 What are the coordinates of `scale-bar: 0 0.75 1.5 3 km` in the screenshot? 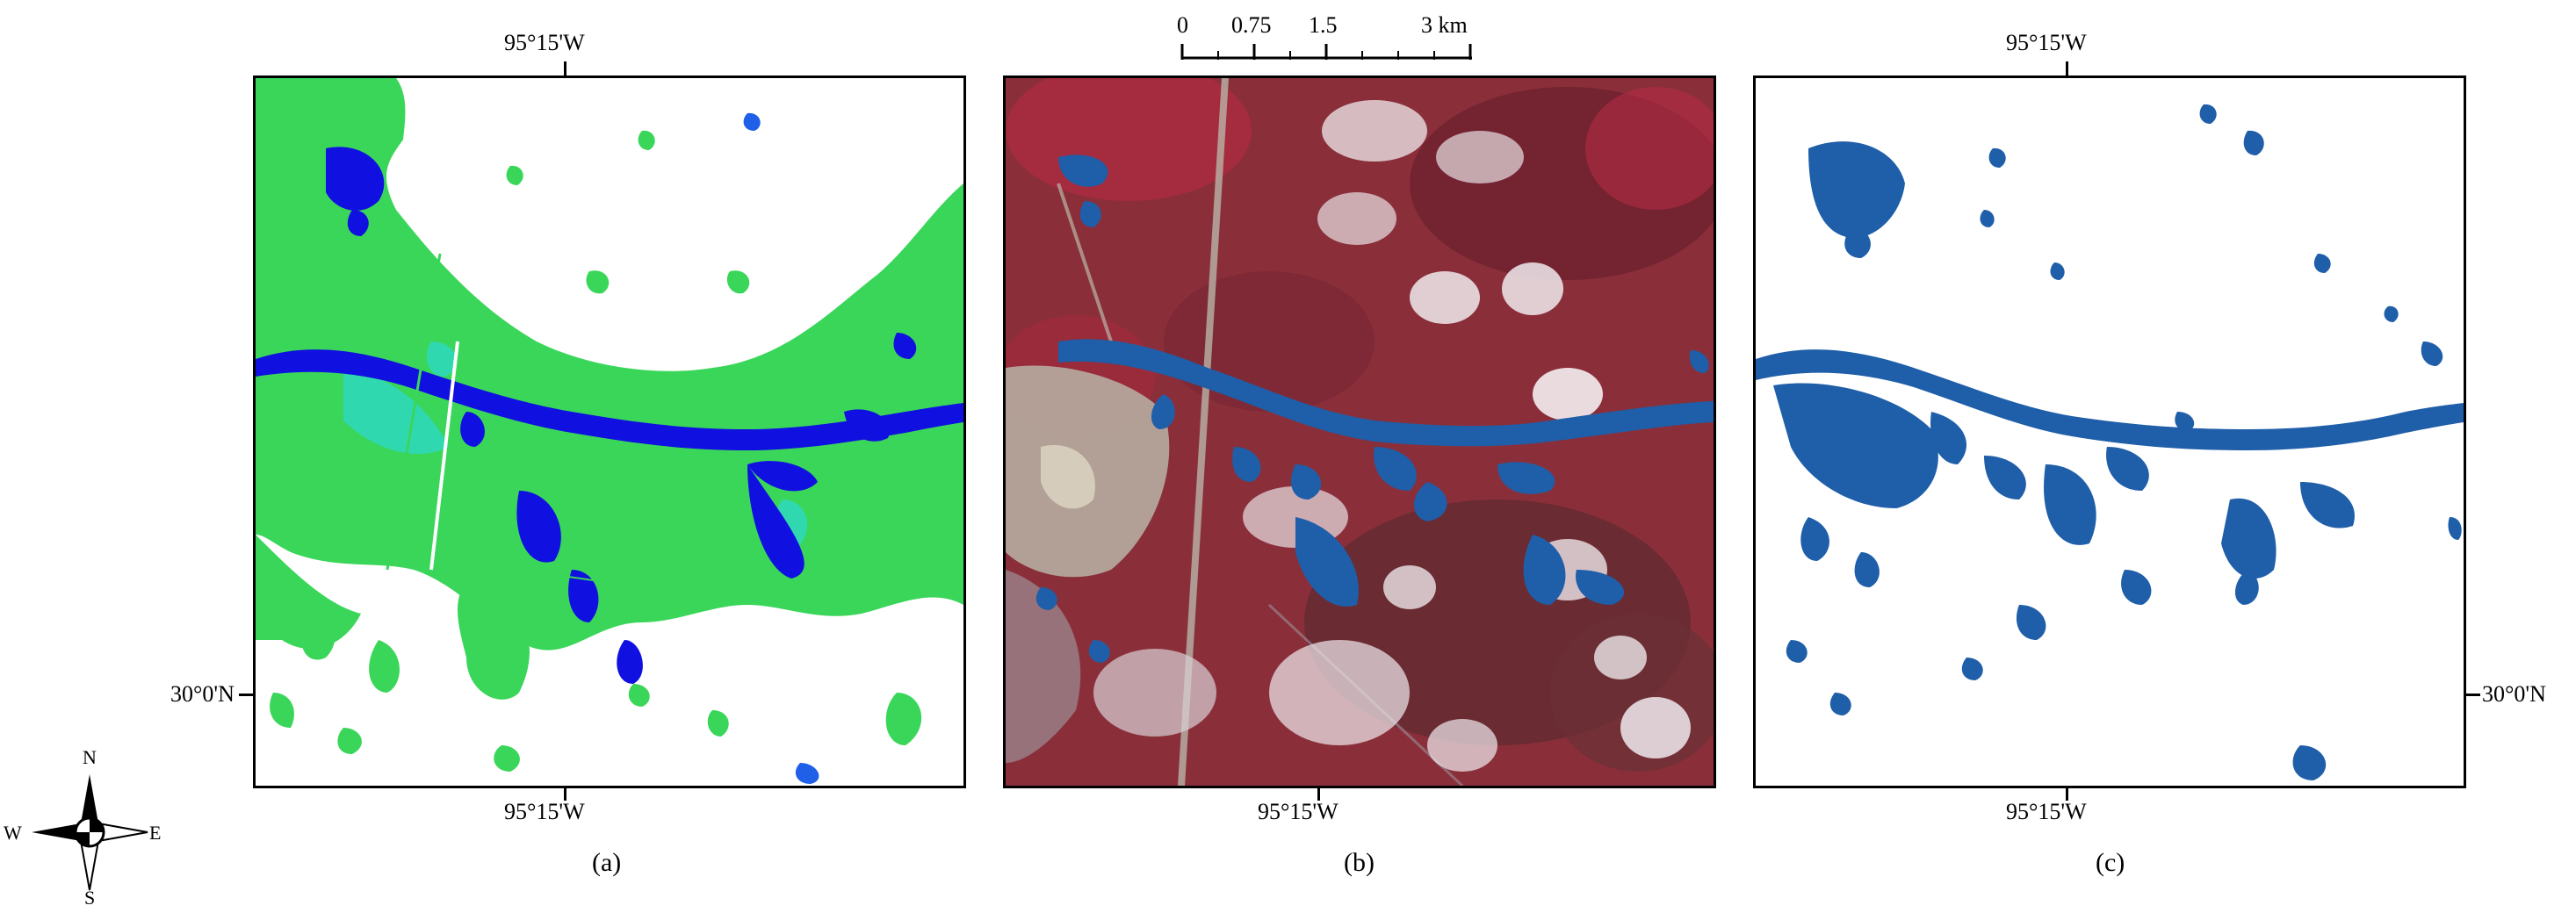 It's located at (1326, 38).